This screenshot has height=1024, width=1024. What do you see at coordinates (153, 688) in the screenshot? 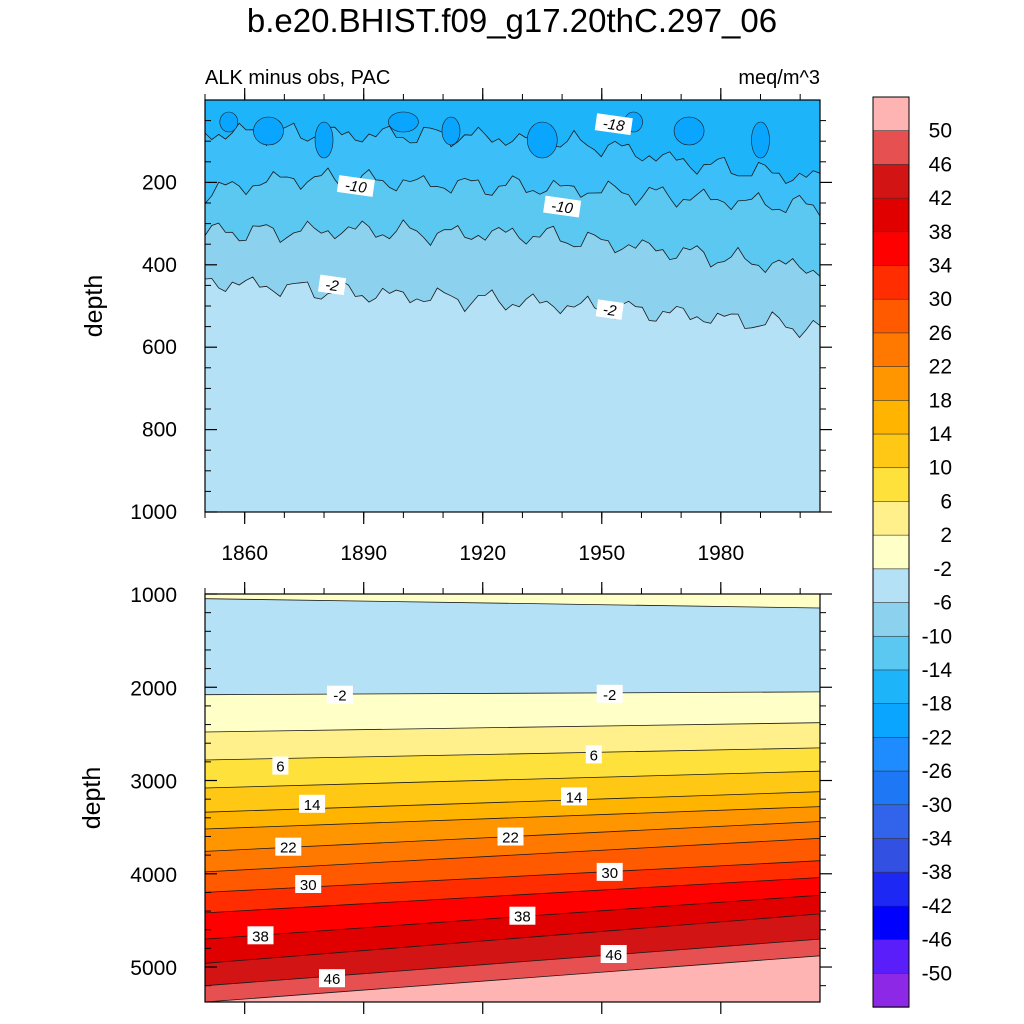
I see `lower-y-tick-label: 2000` at bounding box center [153, 688].